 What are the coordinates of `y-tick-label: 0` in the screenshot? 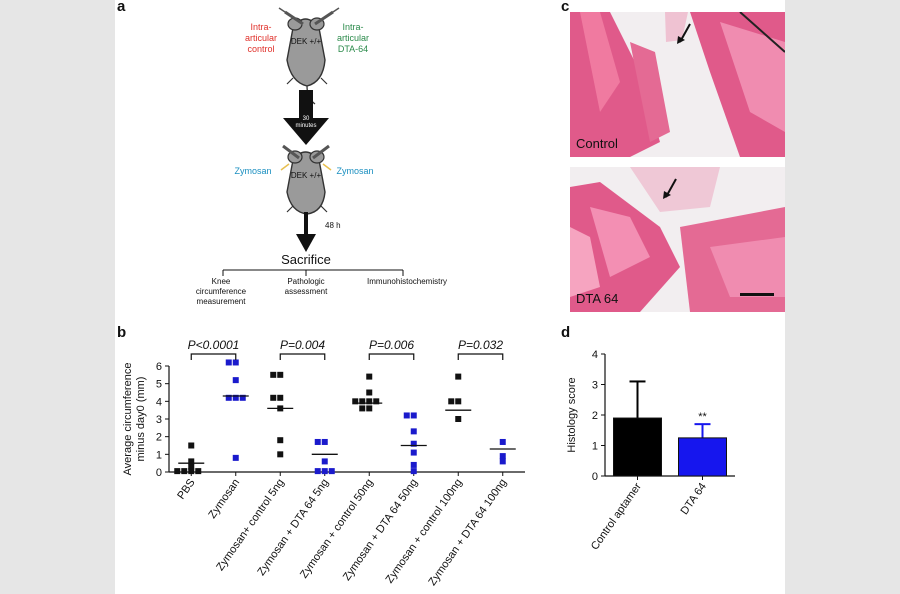 It's located at (595, 477).